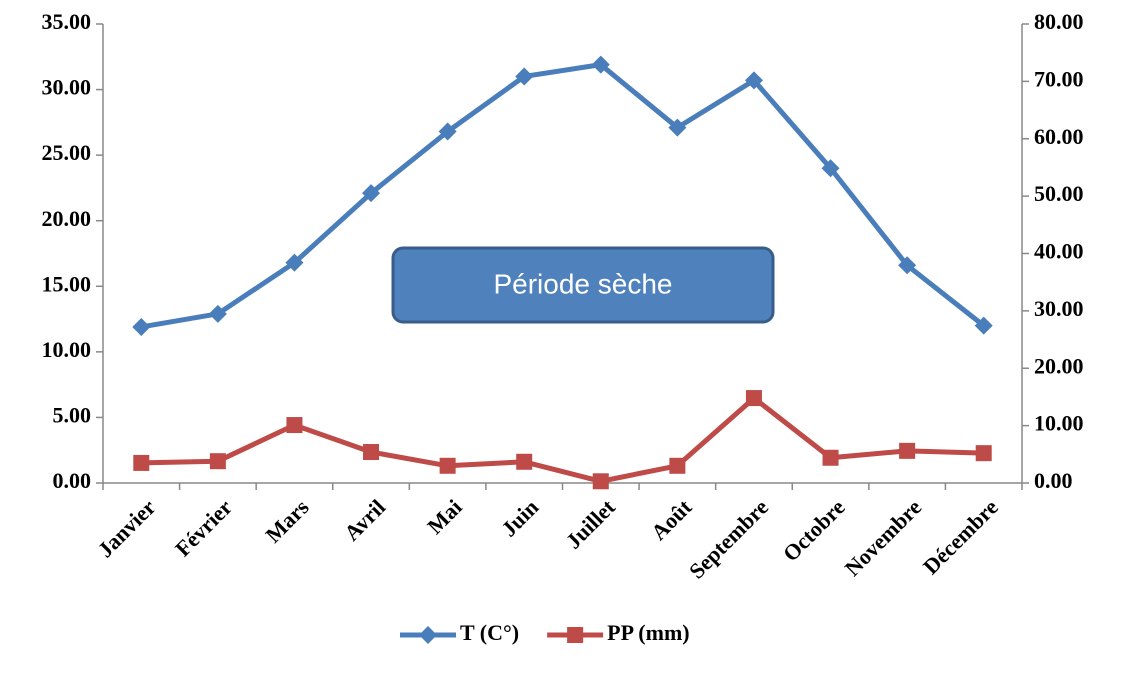 Image resolution: width=1129 pixels, height=675 pixels. What do you see at coordinates (728, 538) in the screenshot?
I see `x-tick-label: Septembre` at bounding box center [728, 538].